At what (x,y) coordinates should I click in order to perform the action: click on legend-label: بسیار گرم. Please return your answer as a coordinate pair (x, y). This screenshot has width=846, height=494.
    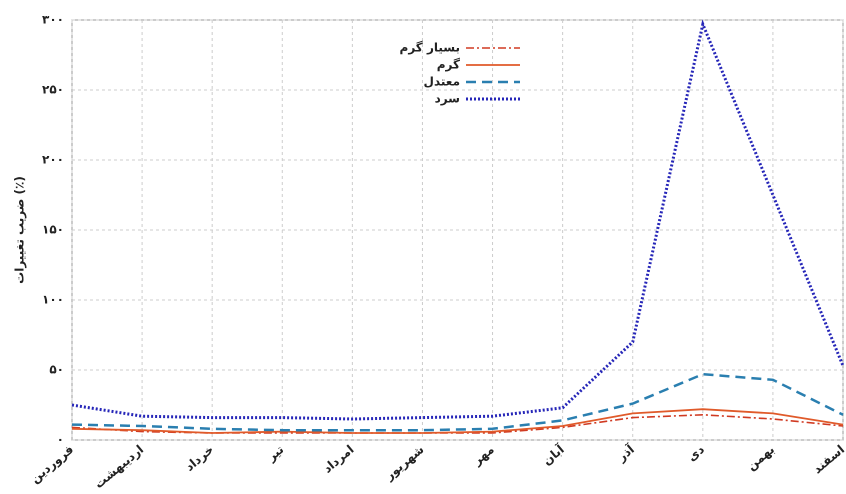
    Looking at the image, I should click on (430, 48).